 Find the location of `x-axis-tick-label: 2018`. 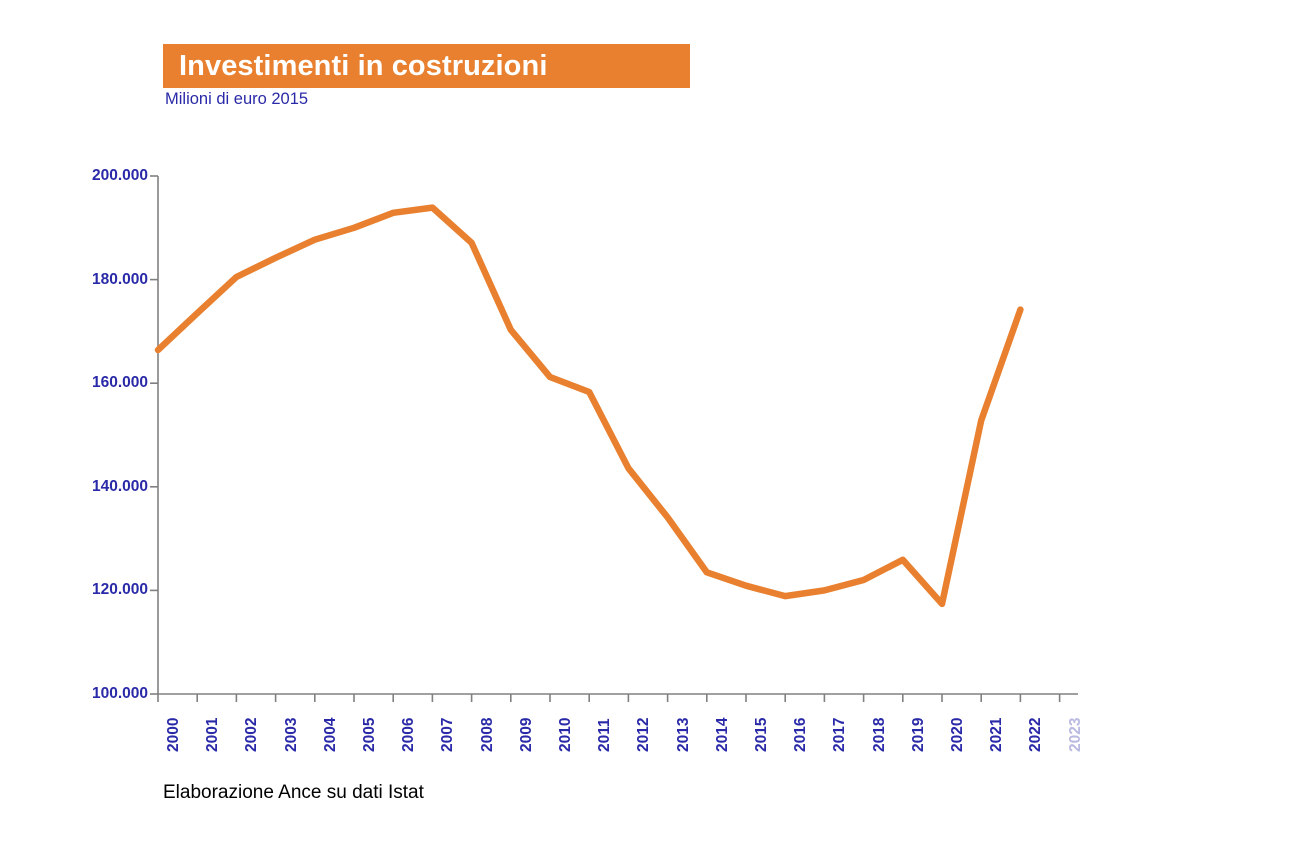

x-axis-tick-label: 2018 is located at coordinates (879, 734).